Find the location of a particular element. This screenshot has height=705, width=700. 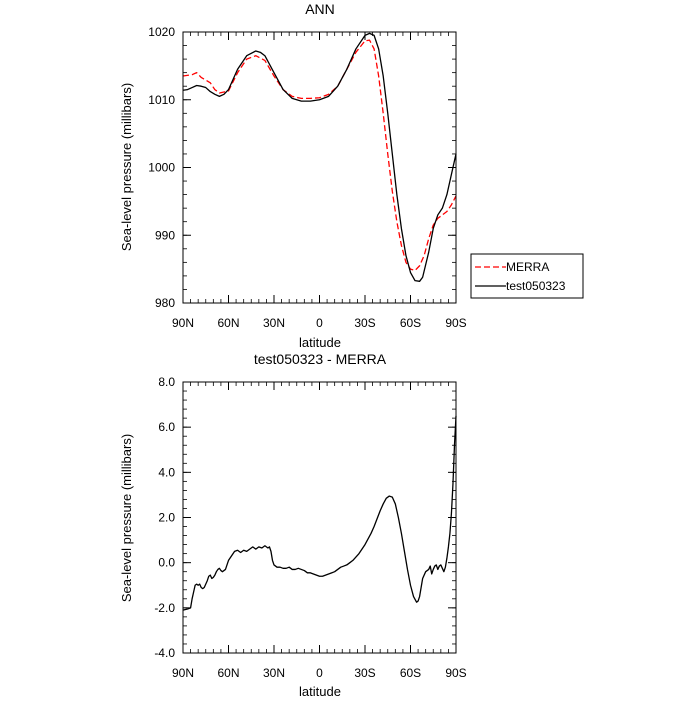

bottom-y-tick-label: 8.0 is located at coordinates (166, 382).